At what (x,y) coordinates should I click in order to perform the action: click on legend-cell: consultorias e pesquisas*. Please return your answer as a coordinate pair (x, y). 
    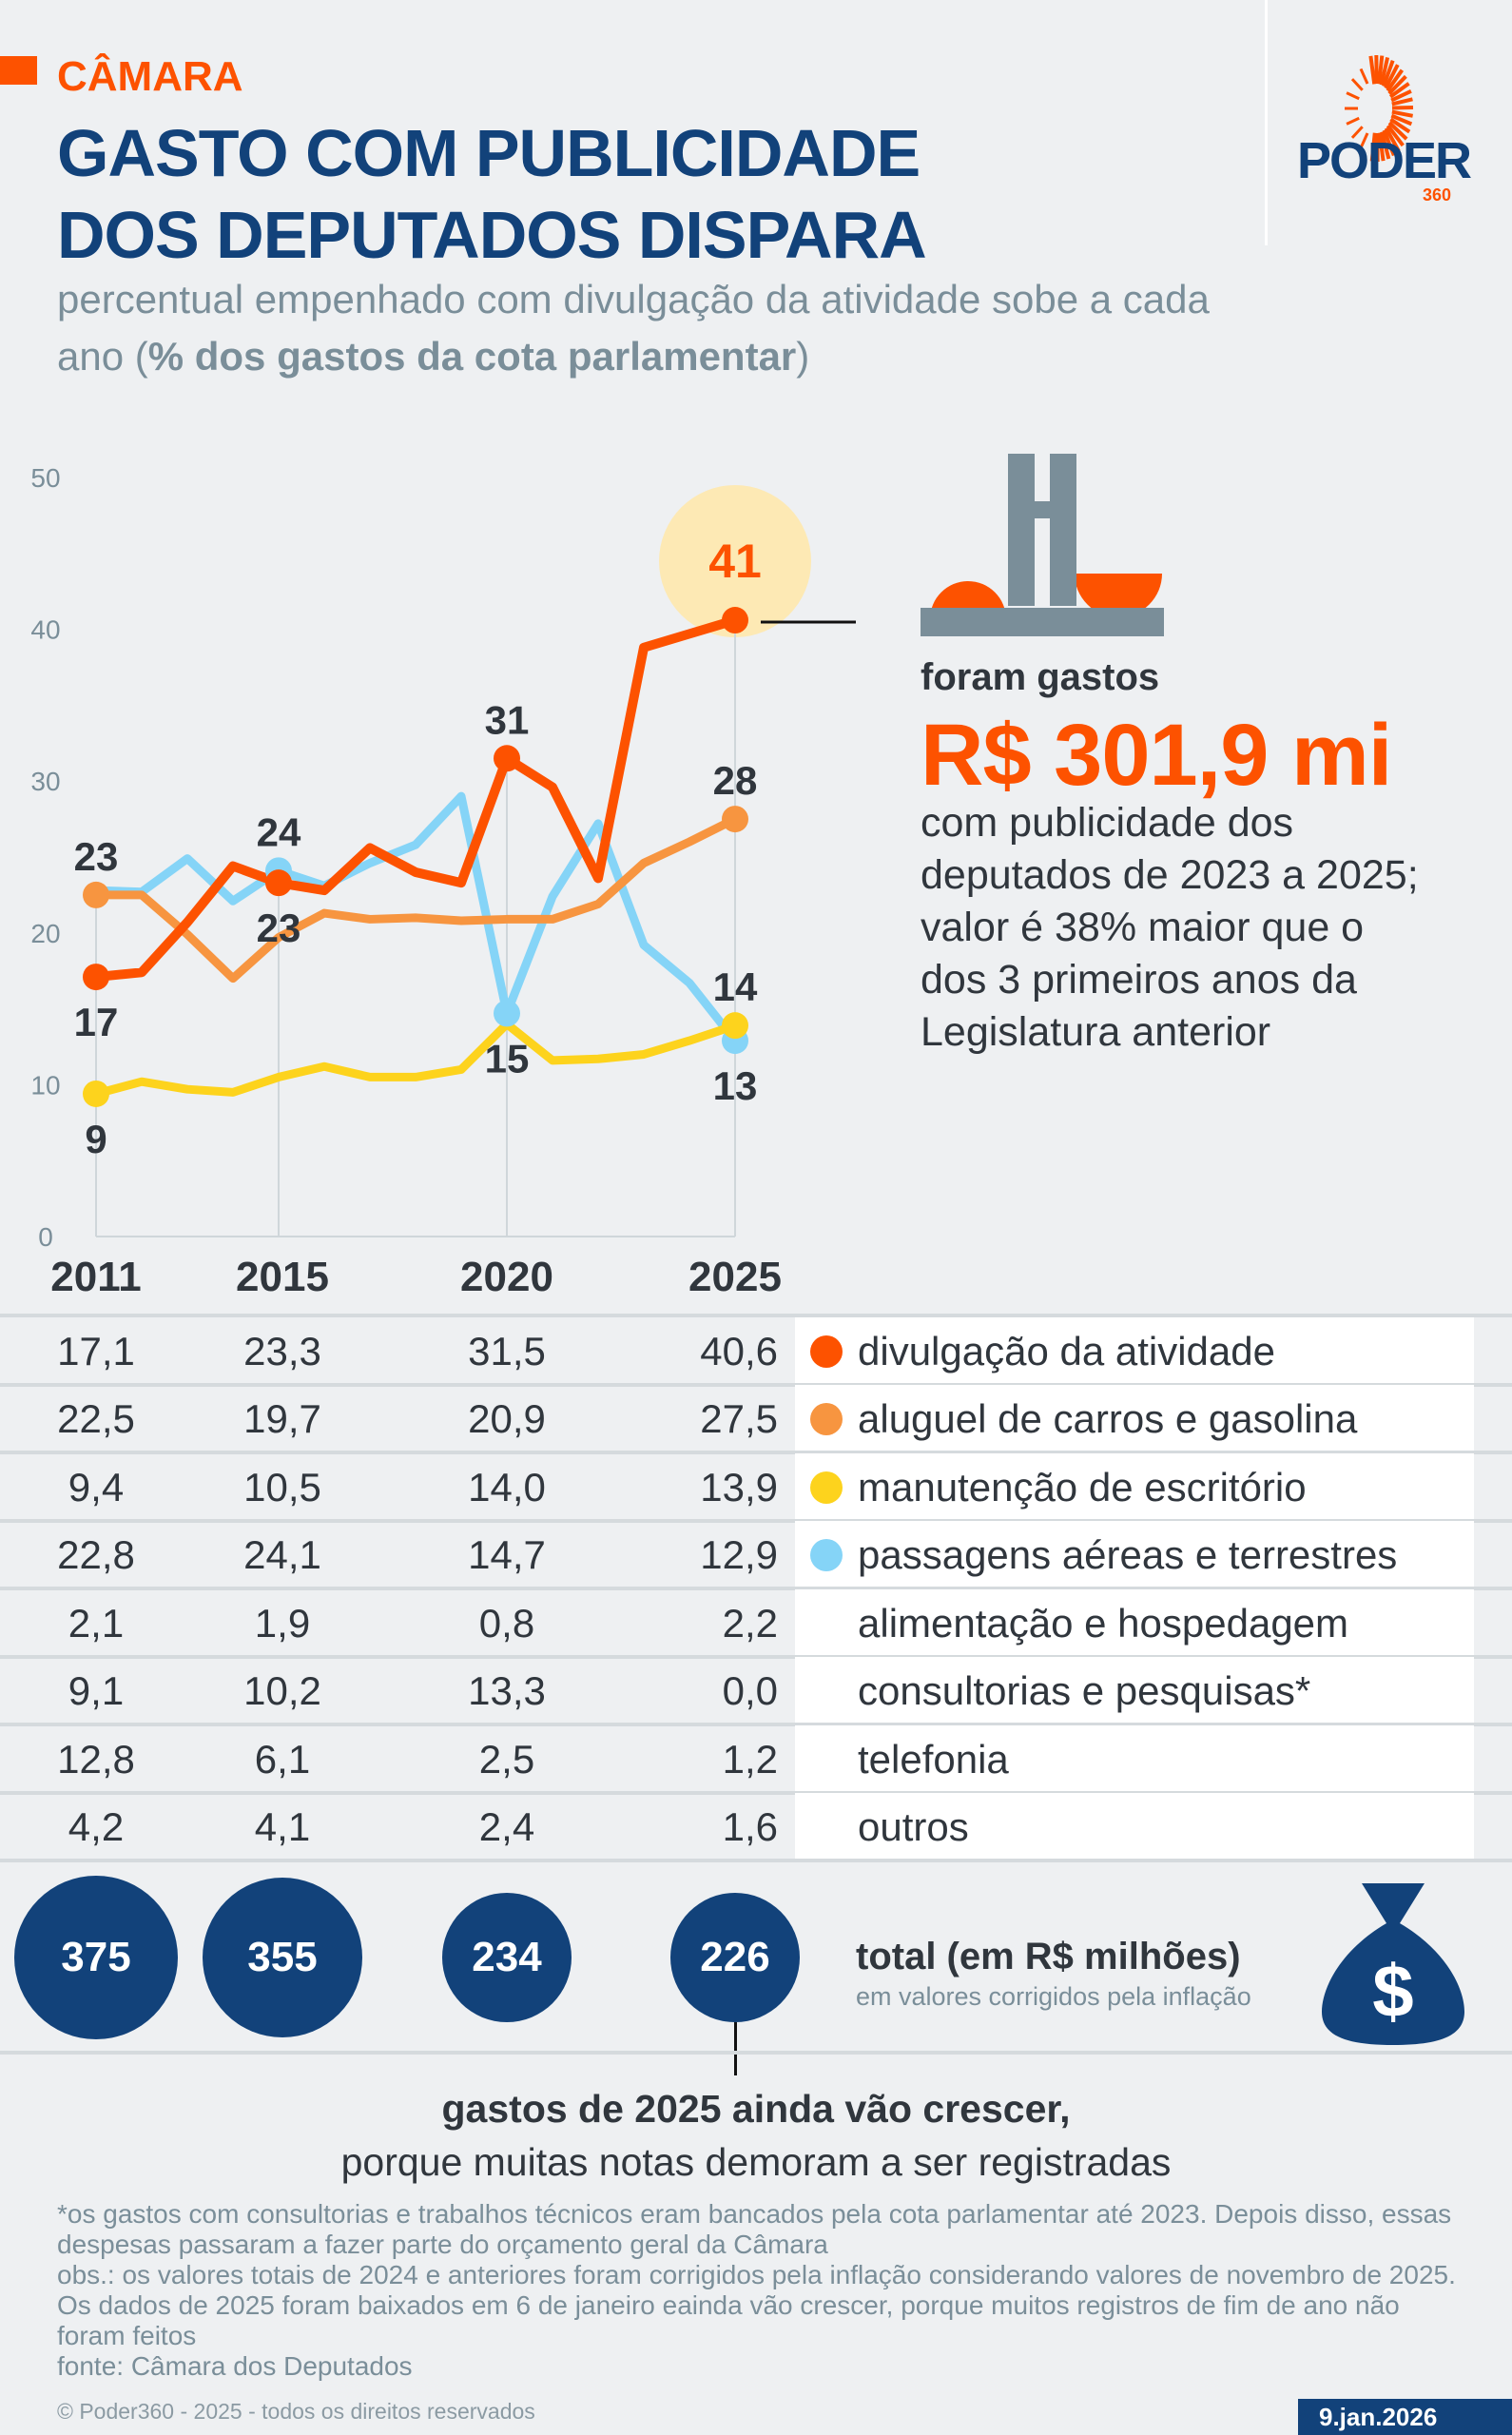
    Looking at the image, I should click on (1134, 1691).